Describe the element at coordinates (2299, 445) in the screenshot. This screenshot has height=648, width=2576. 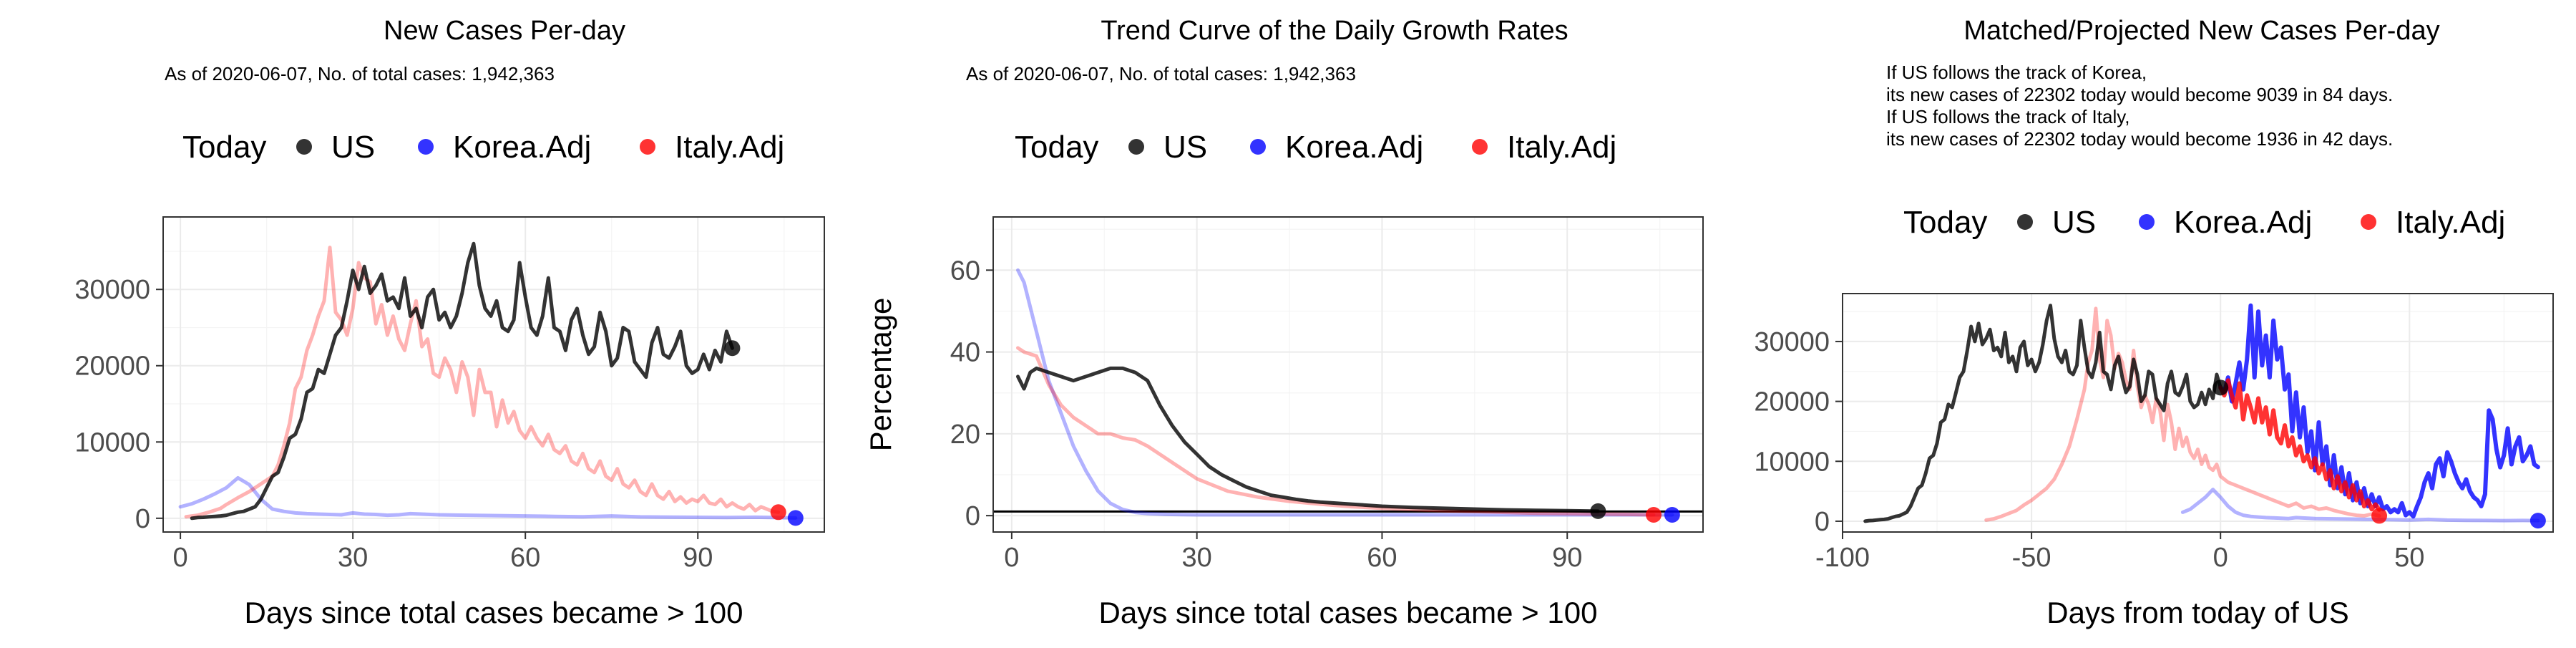
I see `series-line-italy-adj-projection` at that location.